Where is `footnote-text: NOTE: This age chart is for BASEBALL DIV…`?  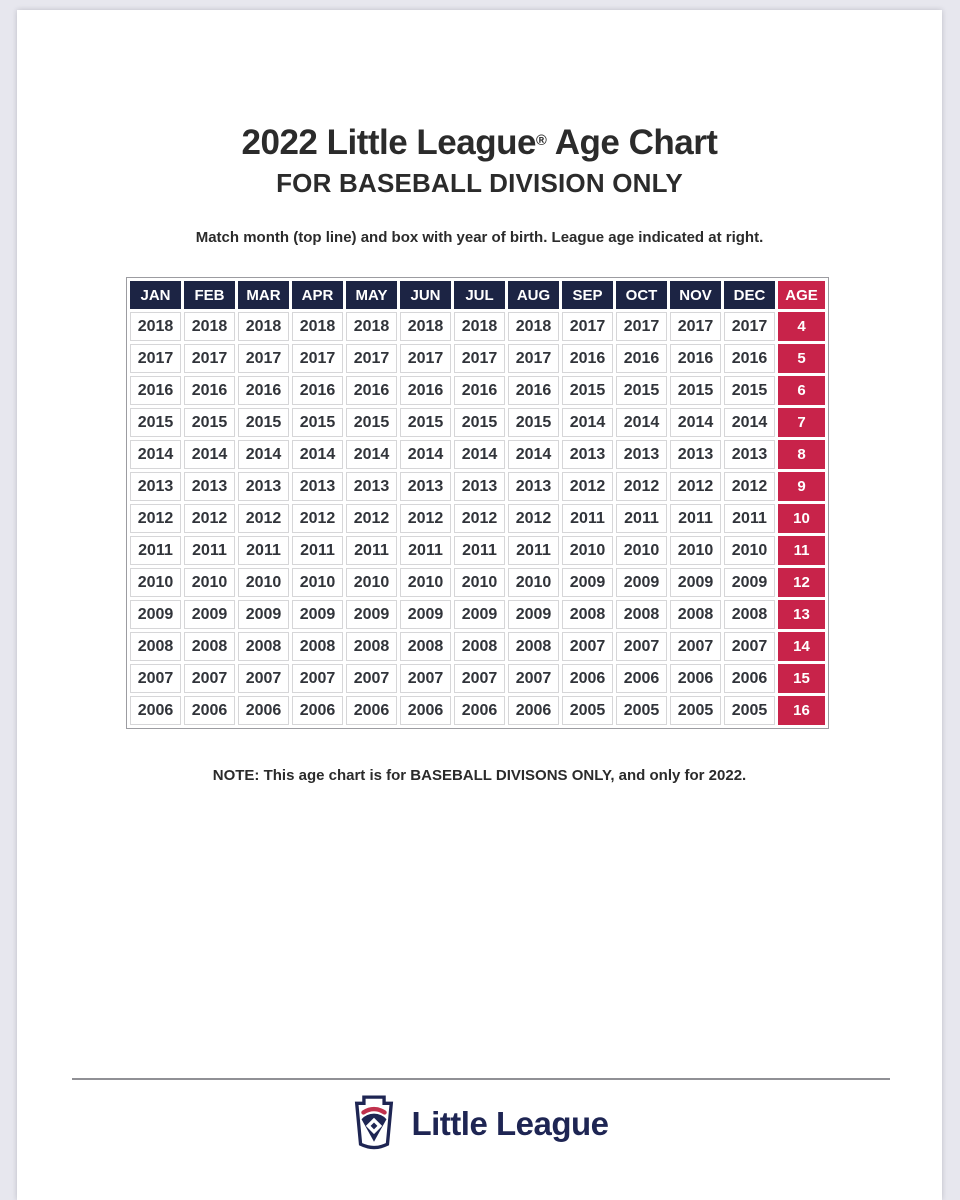 footnote-text: NOTE: This age chart is for BASEBALL DIV… is located at coordinates (479, 775).